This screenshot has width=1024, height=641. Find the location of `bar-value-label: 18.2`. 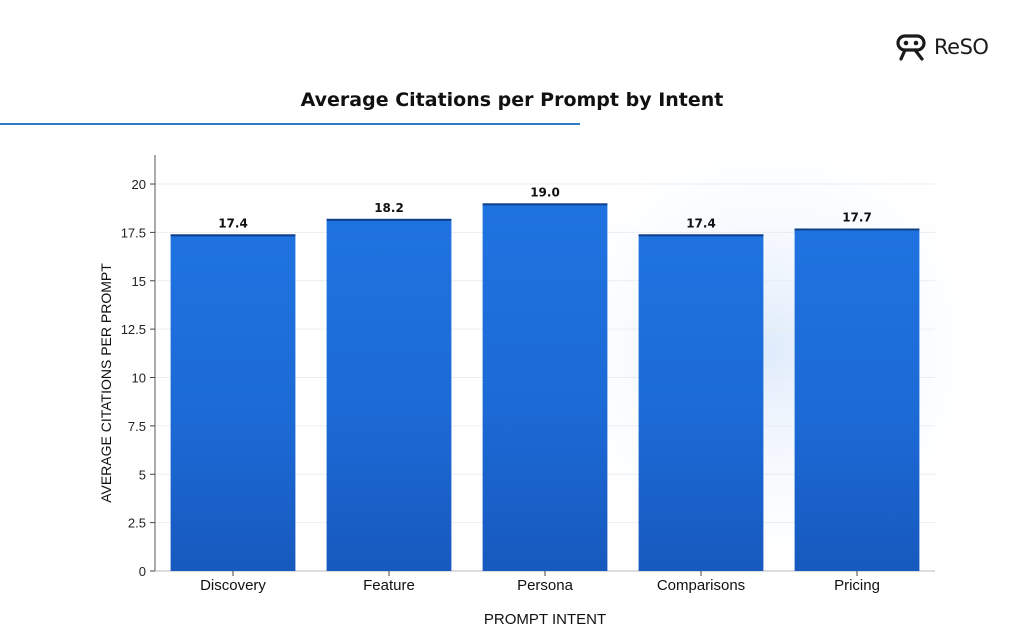

bar-value-label: 18.2 is located at coordinates (389, 208).